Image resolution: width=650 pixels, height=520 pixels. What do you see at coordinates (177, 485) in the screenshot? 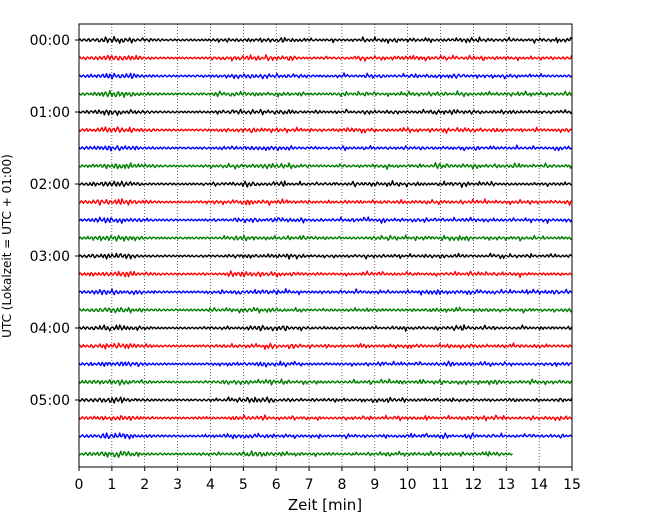
I see `x-tick-label-3: 3` at bounding box center [177, 485].